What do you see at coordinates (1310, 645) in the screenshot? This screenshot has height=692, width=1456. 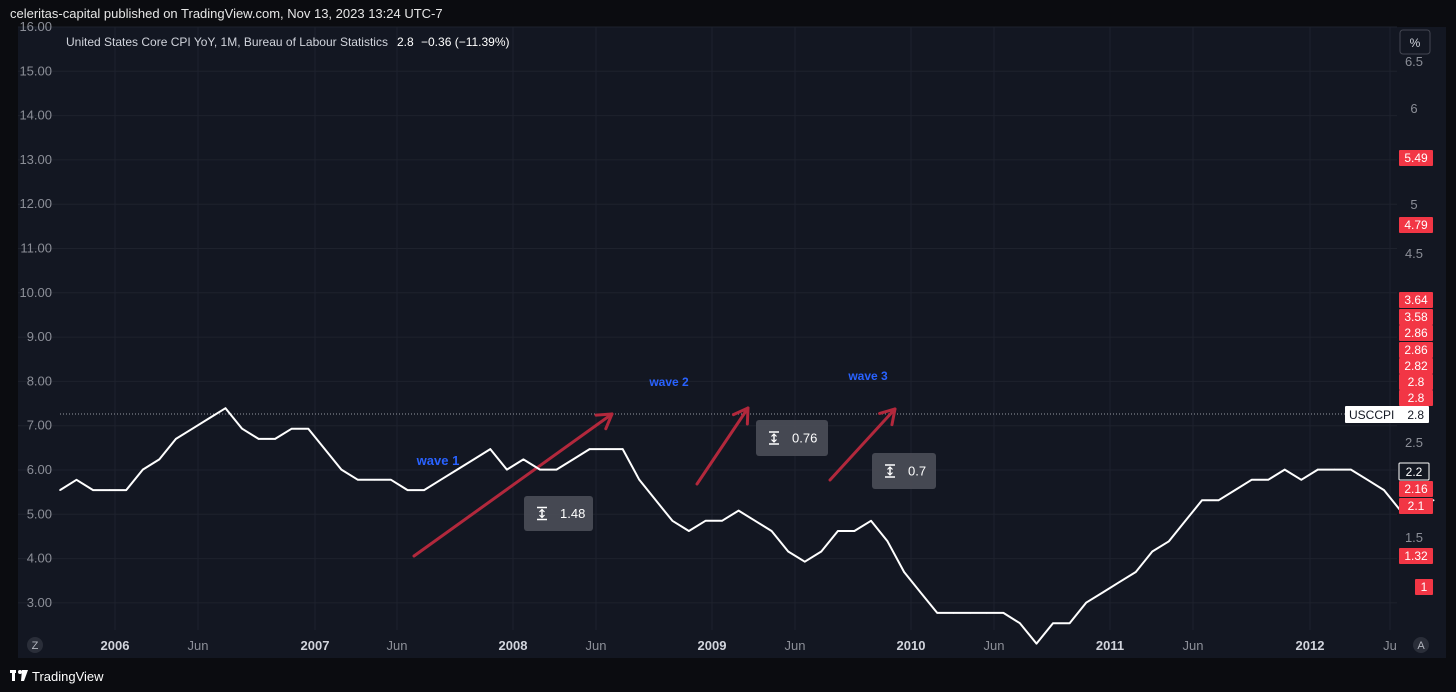 I see `time-axis-label: 2012` at bounding box center [1310, 645].